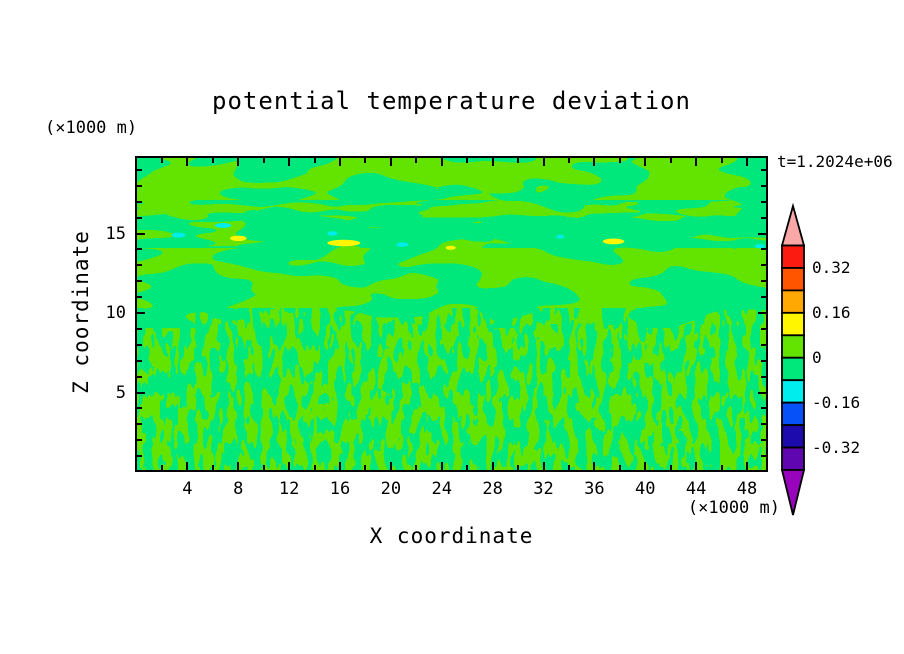 This screenshot has width=904, height=654. I want to click on x-tick-label: 32, so click(543, 489).